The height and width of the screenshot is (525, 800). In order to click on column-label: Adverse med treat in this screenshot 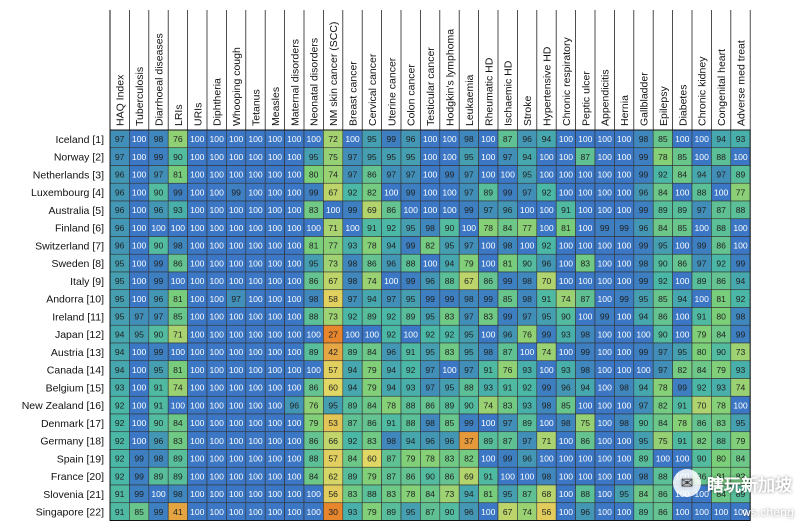, I will do `click(742, 83)`.